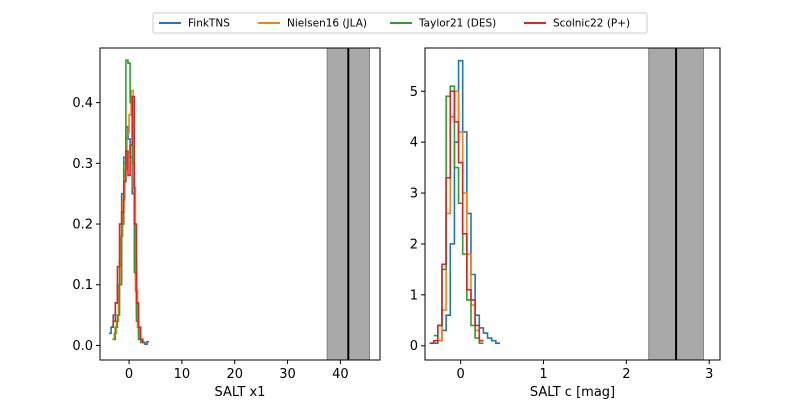 Image resolution: width=800 pixels, height=400 pixels. What do you see at coordinates (709, 374) in the screenshot?
I see `x-tick-label: 3` at bounding box center [709, 374].